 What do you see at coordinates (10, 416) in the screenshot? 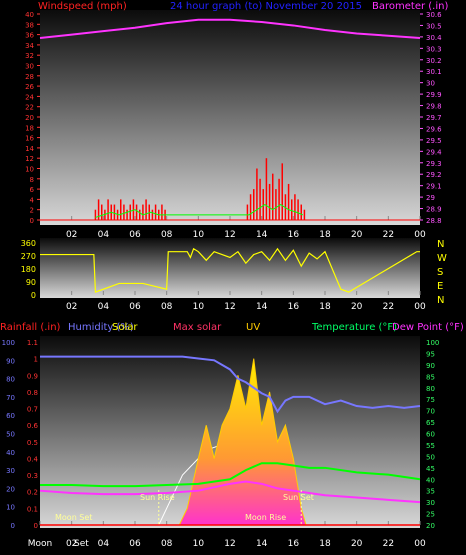
I see `humidity-y-tick-label: 60` at bounding box center [10, 416].